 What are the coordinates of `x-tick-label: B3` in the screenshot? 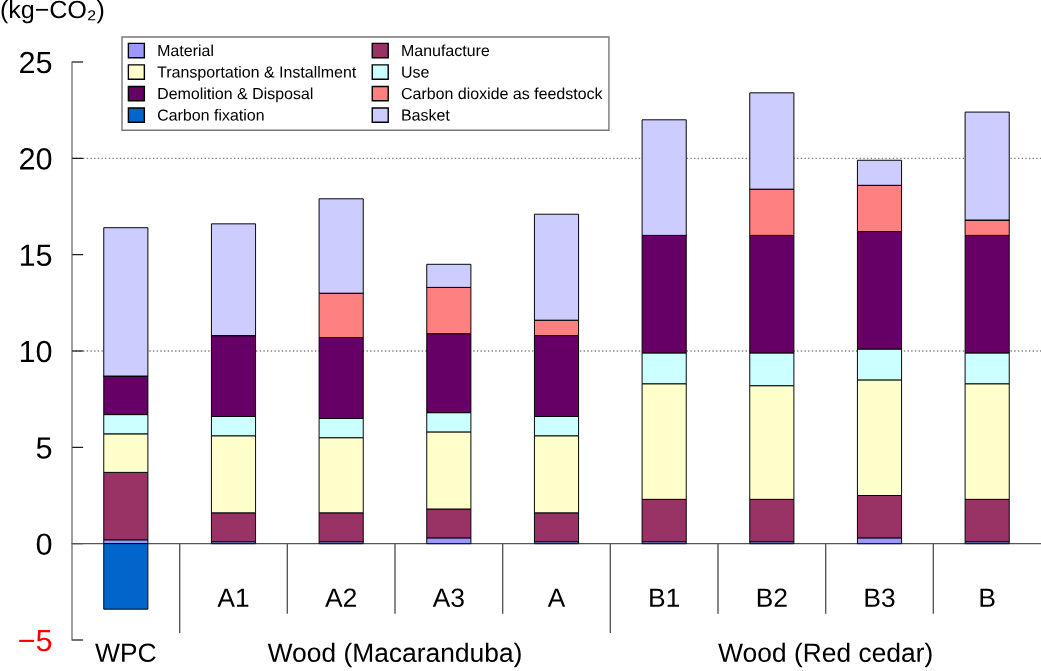 It's located at (880, 598).